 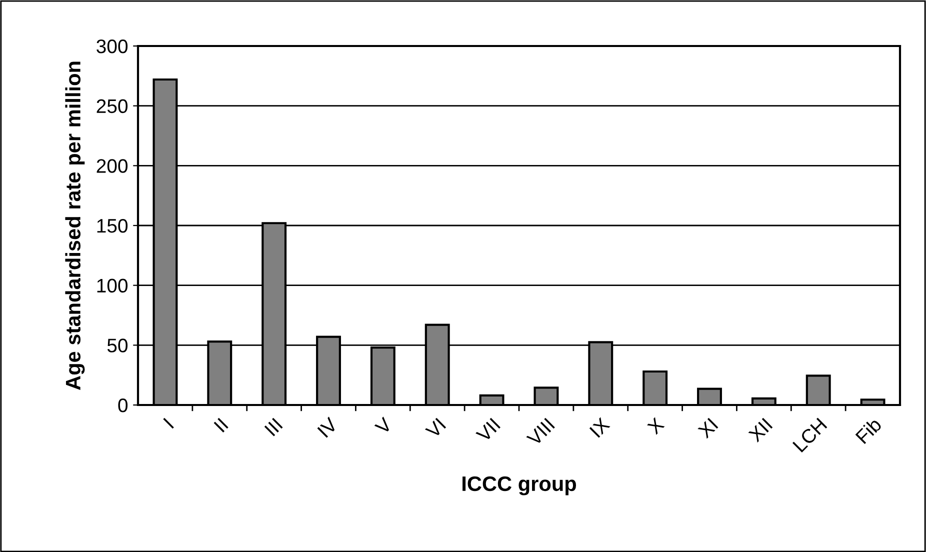 What do you see at coordinates (75, 226) in the screenshot?
I see `y-axis-title: Age standardised rate per million` at bounding box center [75, 226].